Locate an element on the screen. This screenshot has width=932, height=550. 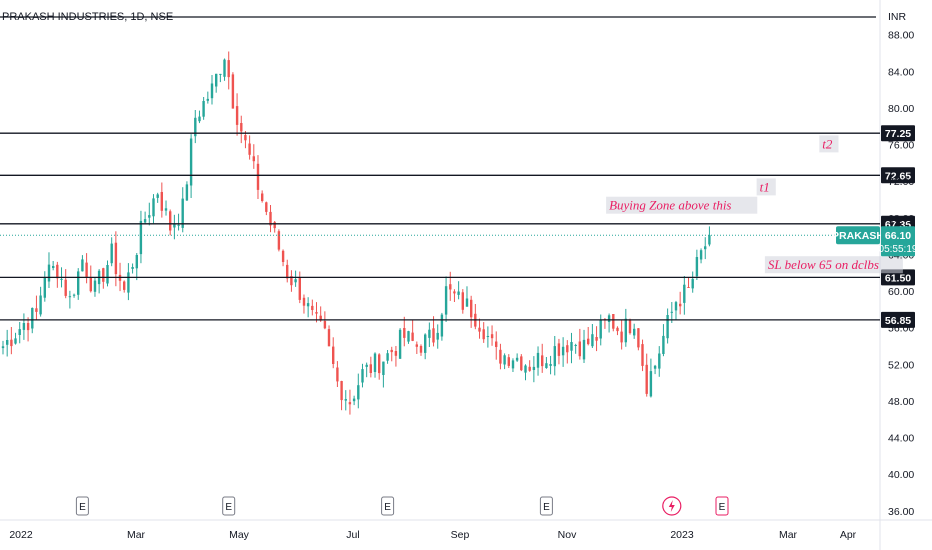
currency-label: INR is located at coordinates (897, 17).